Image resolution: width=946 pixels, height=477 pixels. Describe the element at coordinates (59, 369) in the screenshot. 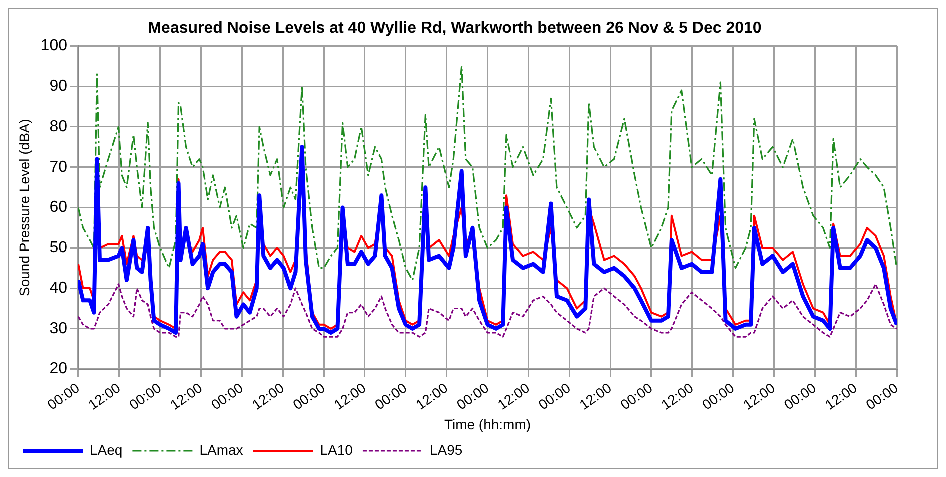

I see `y-tick-label: 20` at that location.